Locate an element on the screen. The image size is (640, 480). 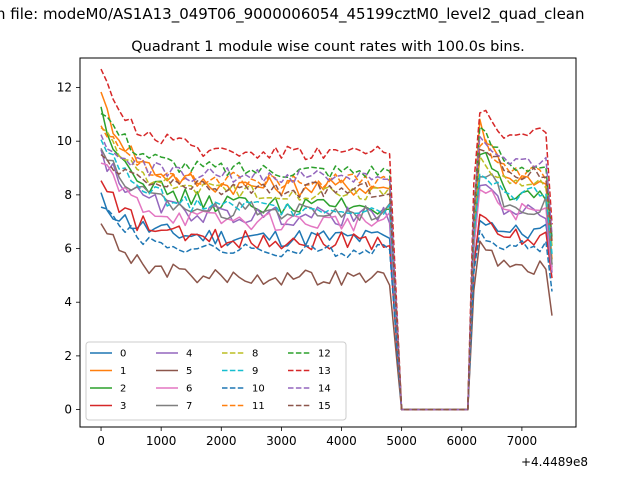
legend-label-15: 15 is located at coordinates (324, 406).